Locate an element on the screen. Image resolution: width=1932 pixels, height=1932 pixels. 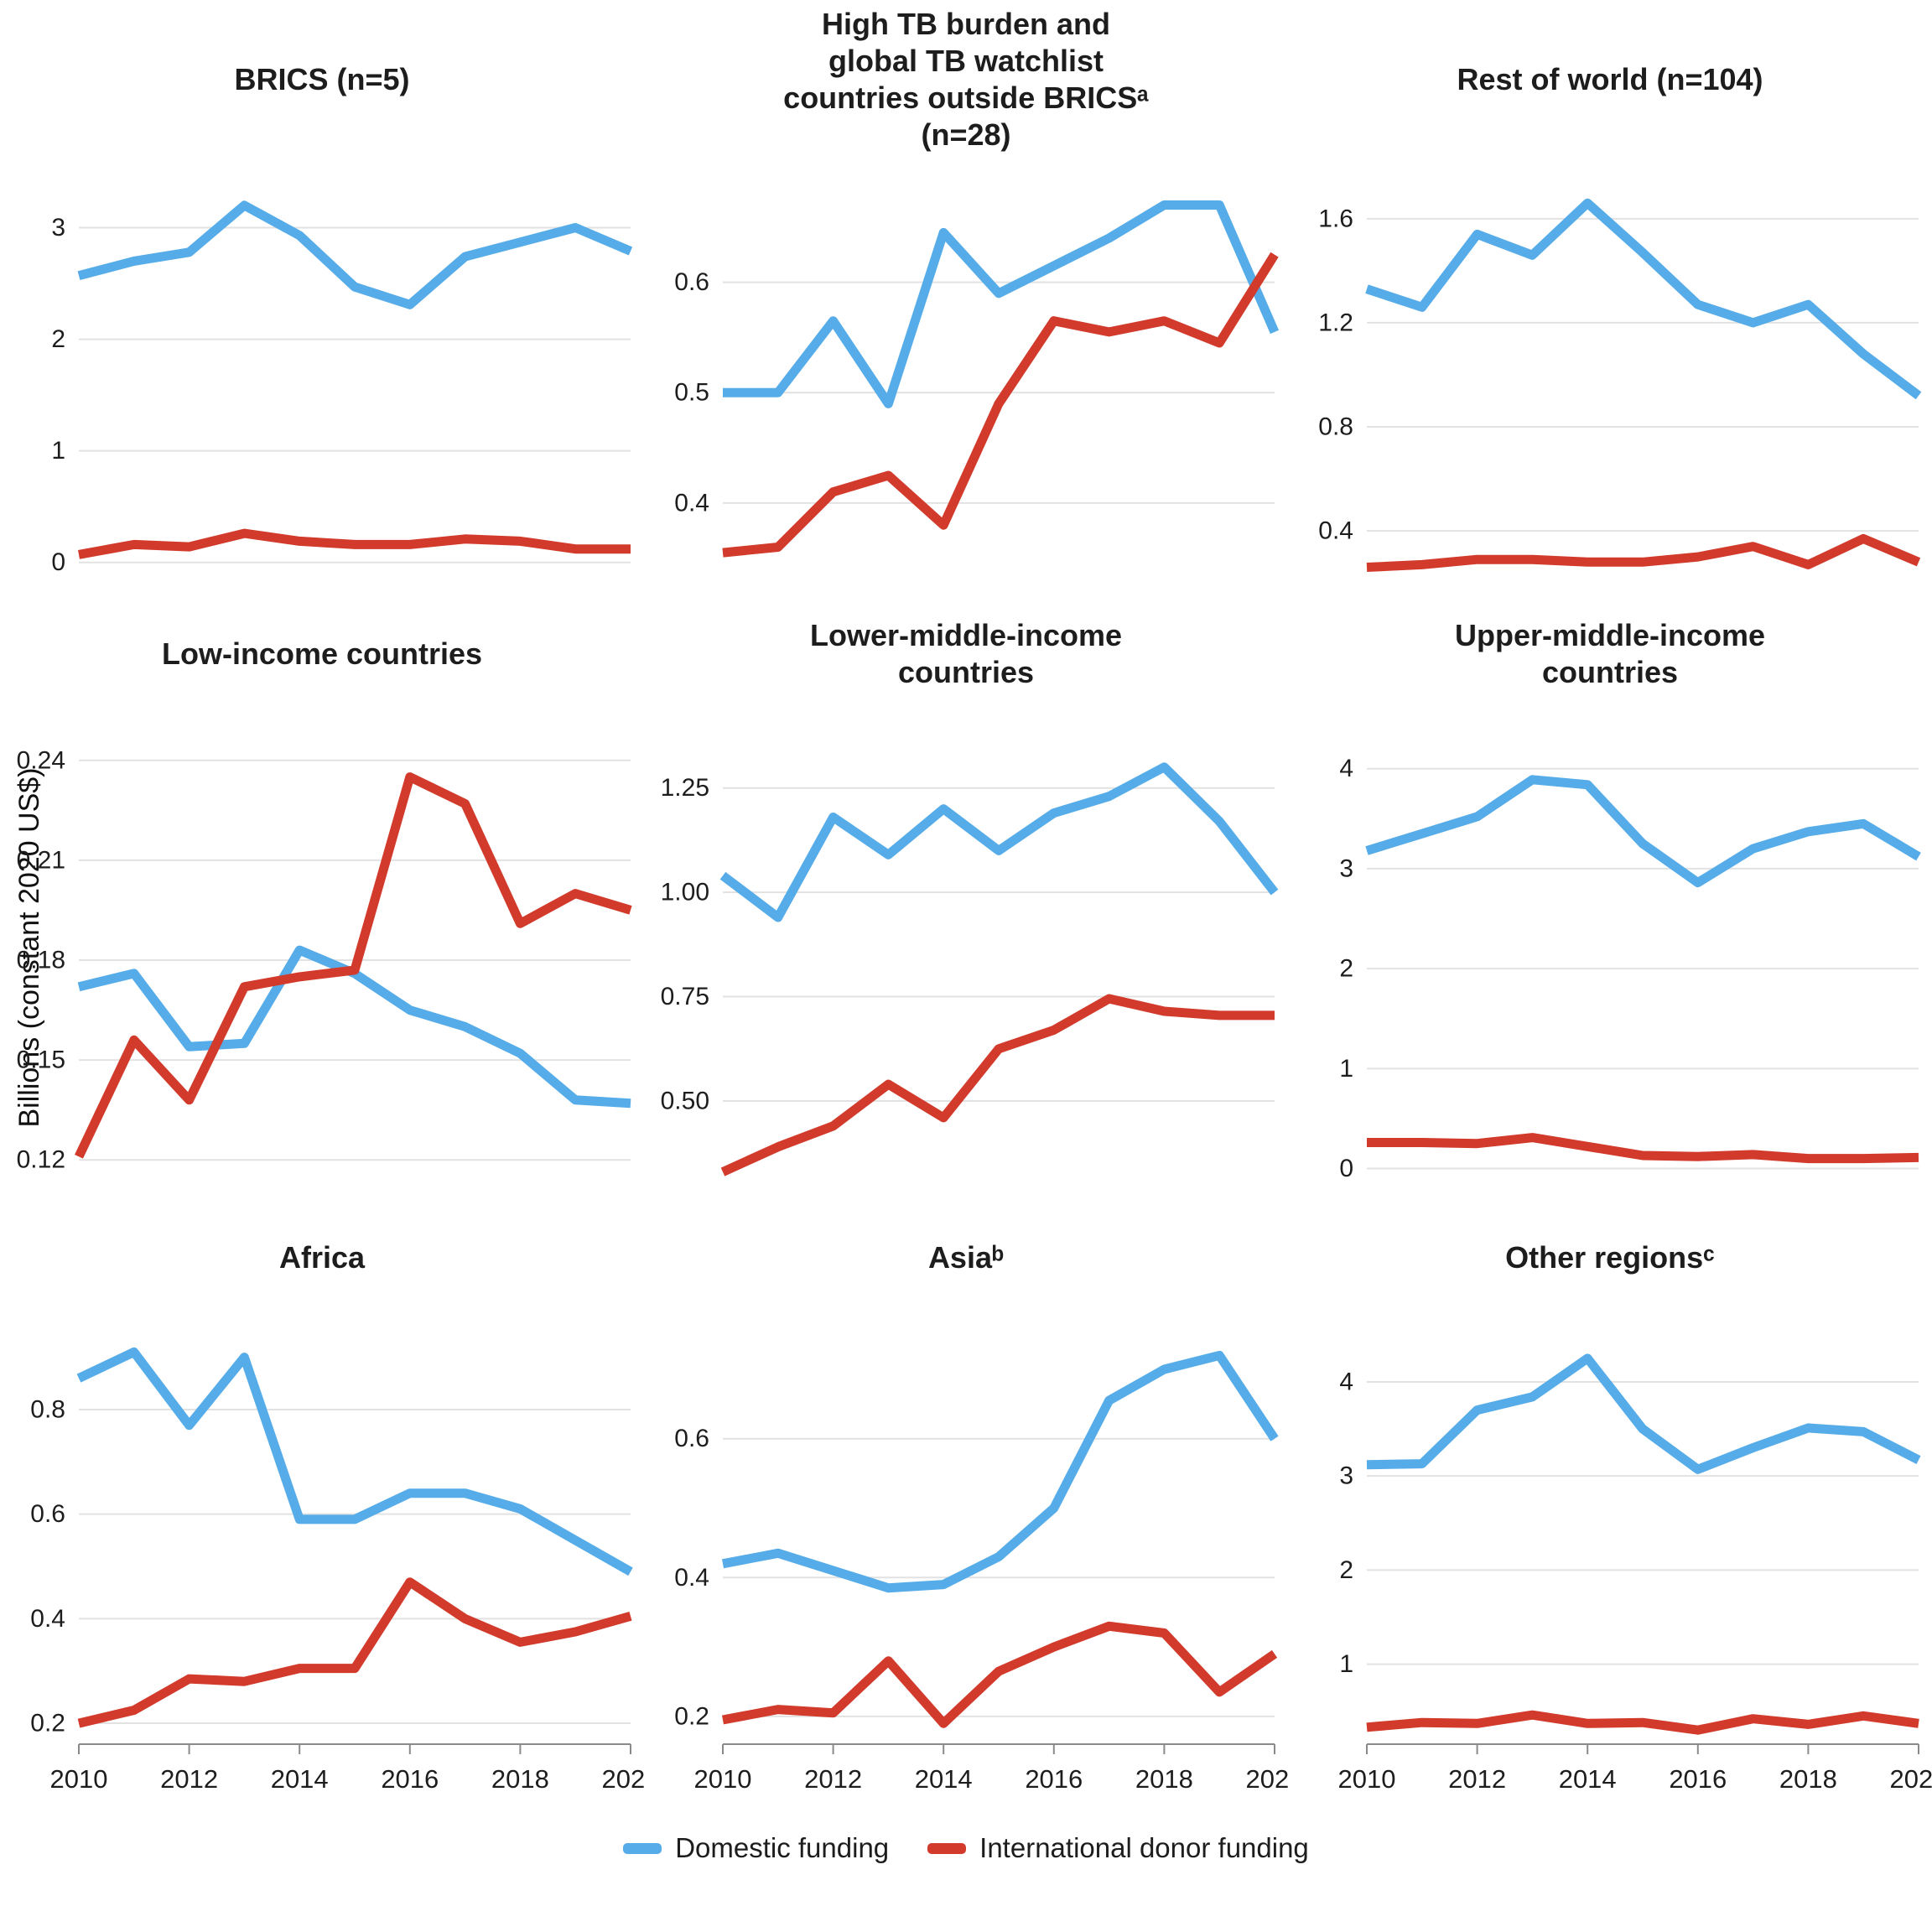
legend-item-donor: International donor funding is located at coordinates (1118, 1848).